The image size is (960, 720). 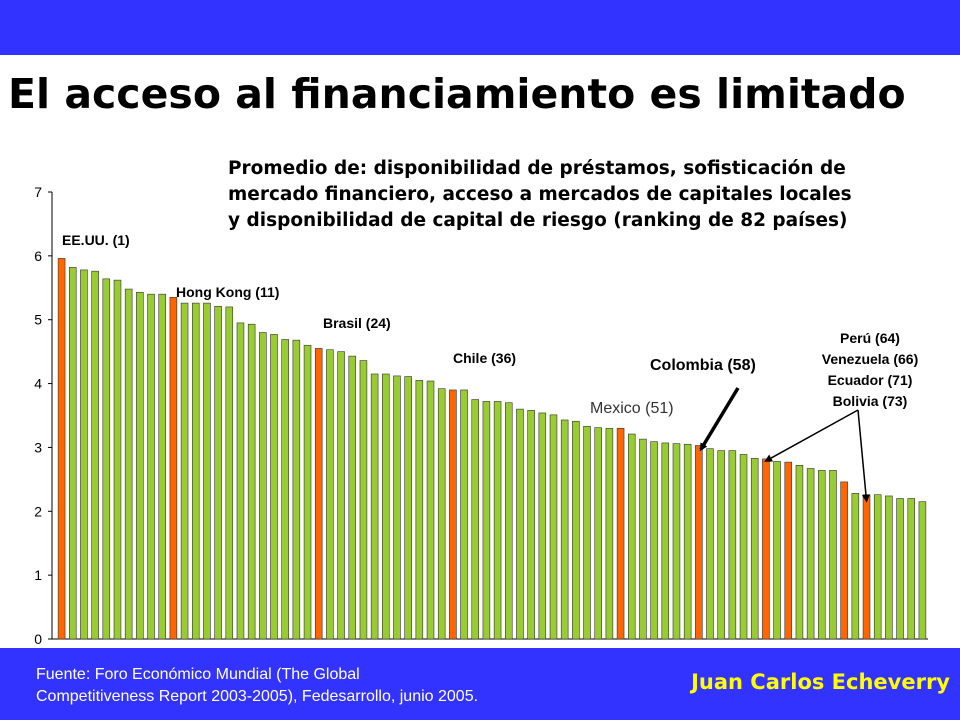 I want to click on y-tick-label: 0, so click(x=38, y=639).